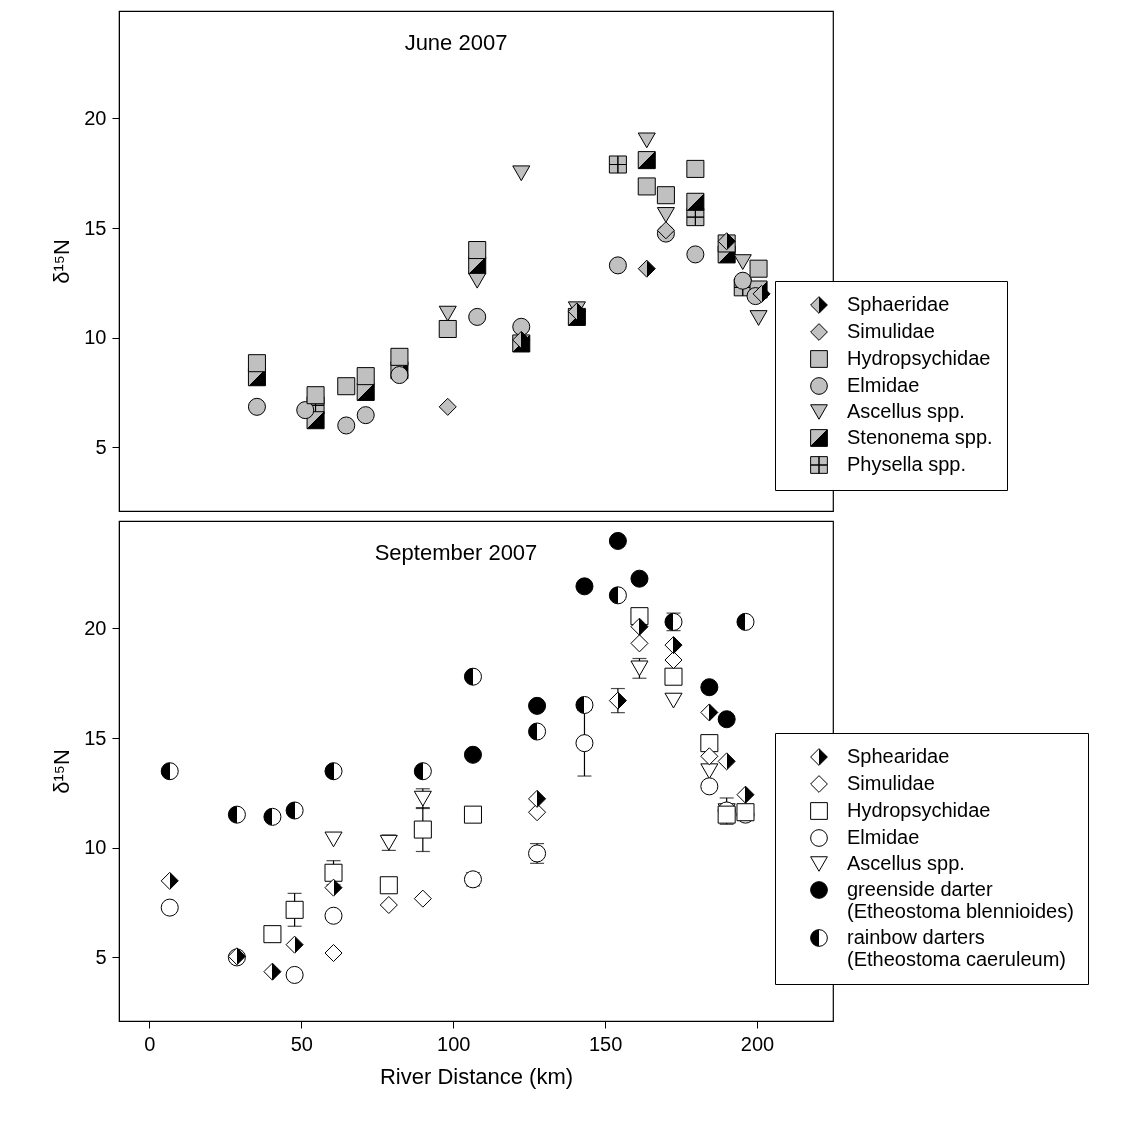 Image resolution: width=1138 pixels, height=1122 pixels. Describe the element at coordinates (476, 1076) in the screenshot. I see `x-axis-title: River Distance (km)` at that location.